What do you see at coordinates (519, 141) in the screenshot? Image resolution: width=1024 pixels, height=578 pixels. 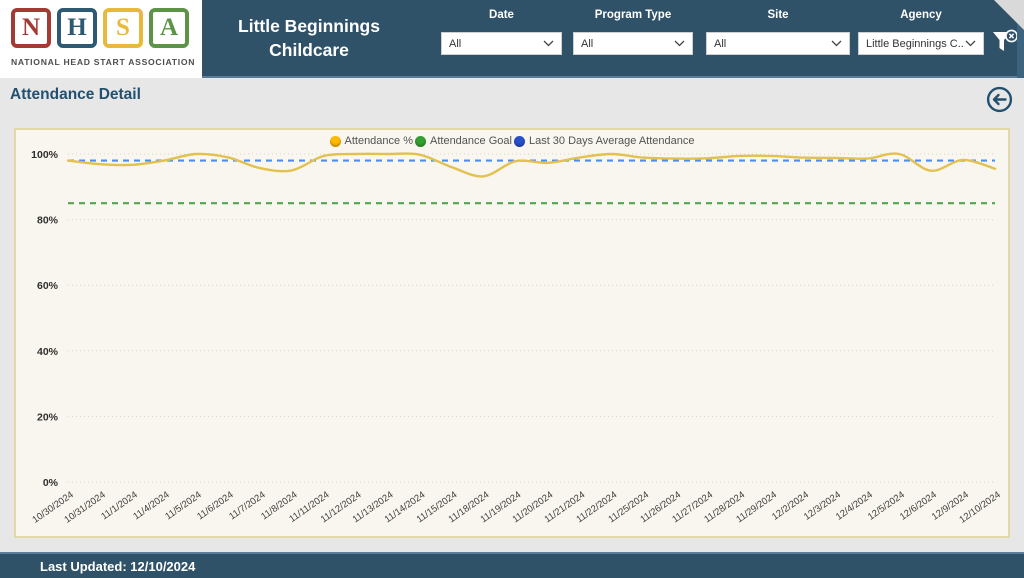 I see `legend-dot-avg` at bounding box center [519, 141].